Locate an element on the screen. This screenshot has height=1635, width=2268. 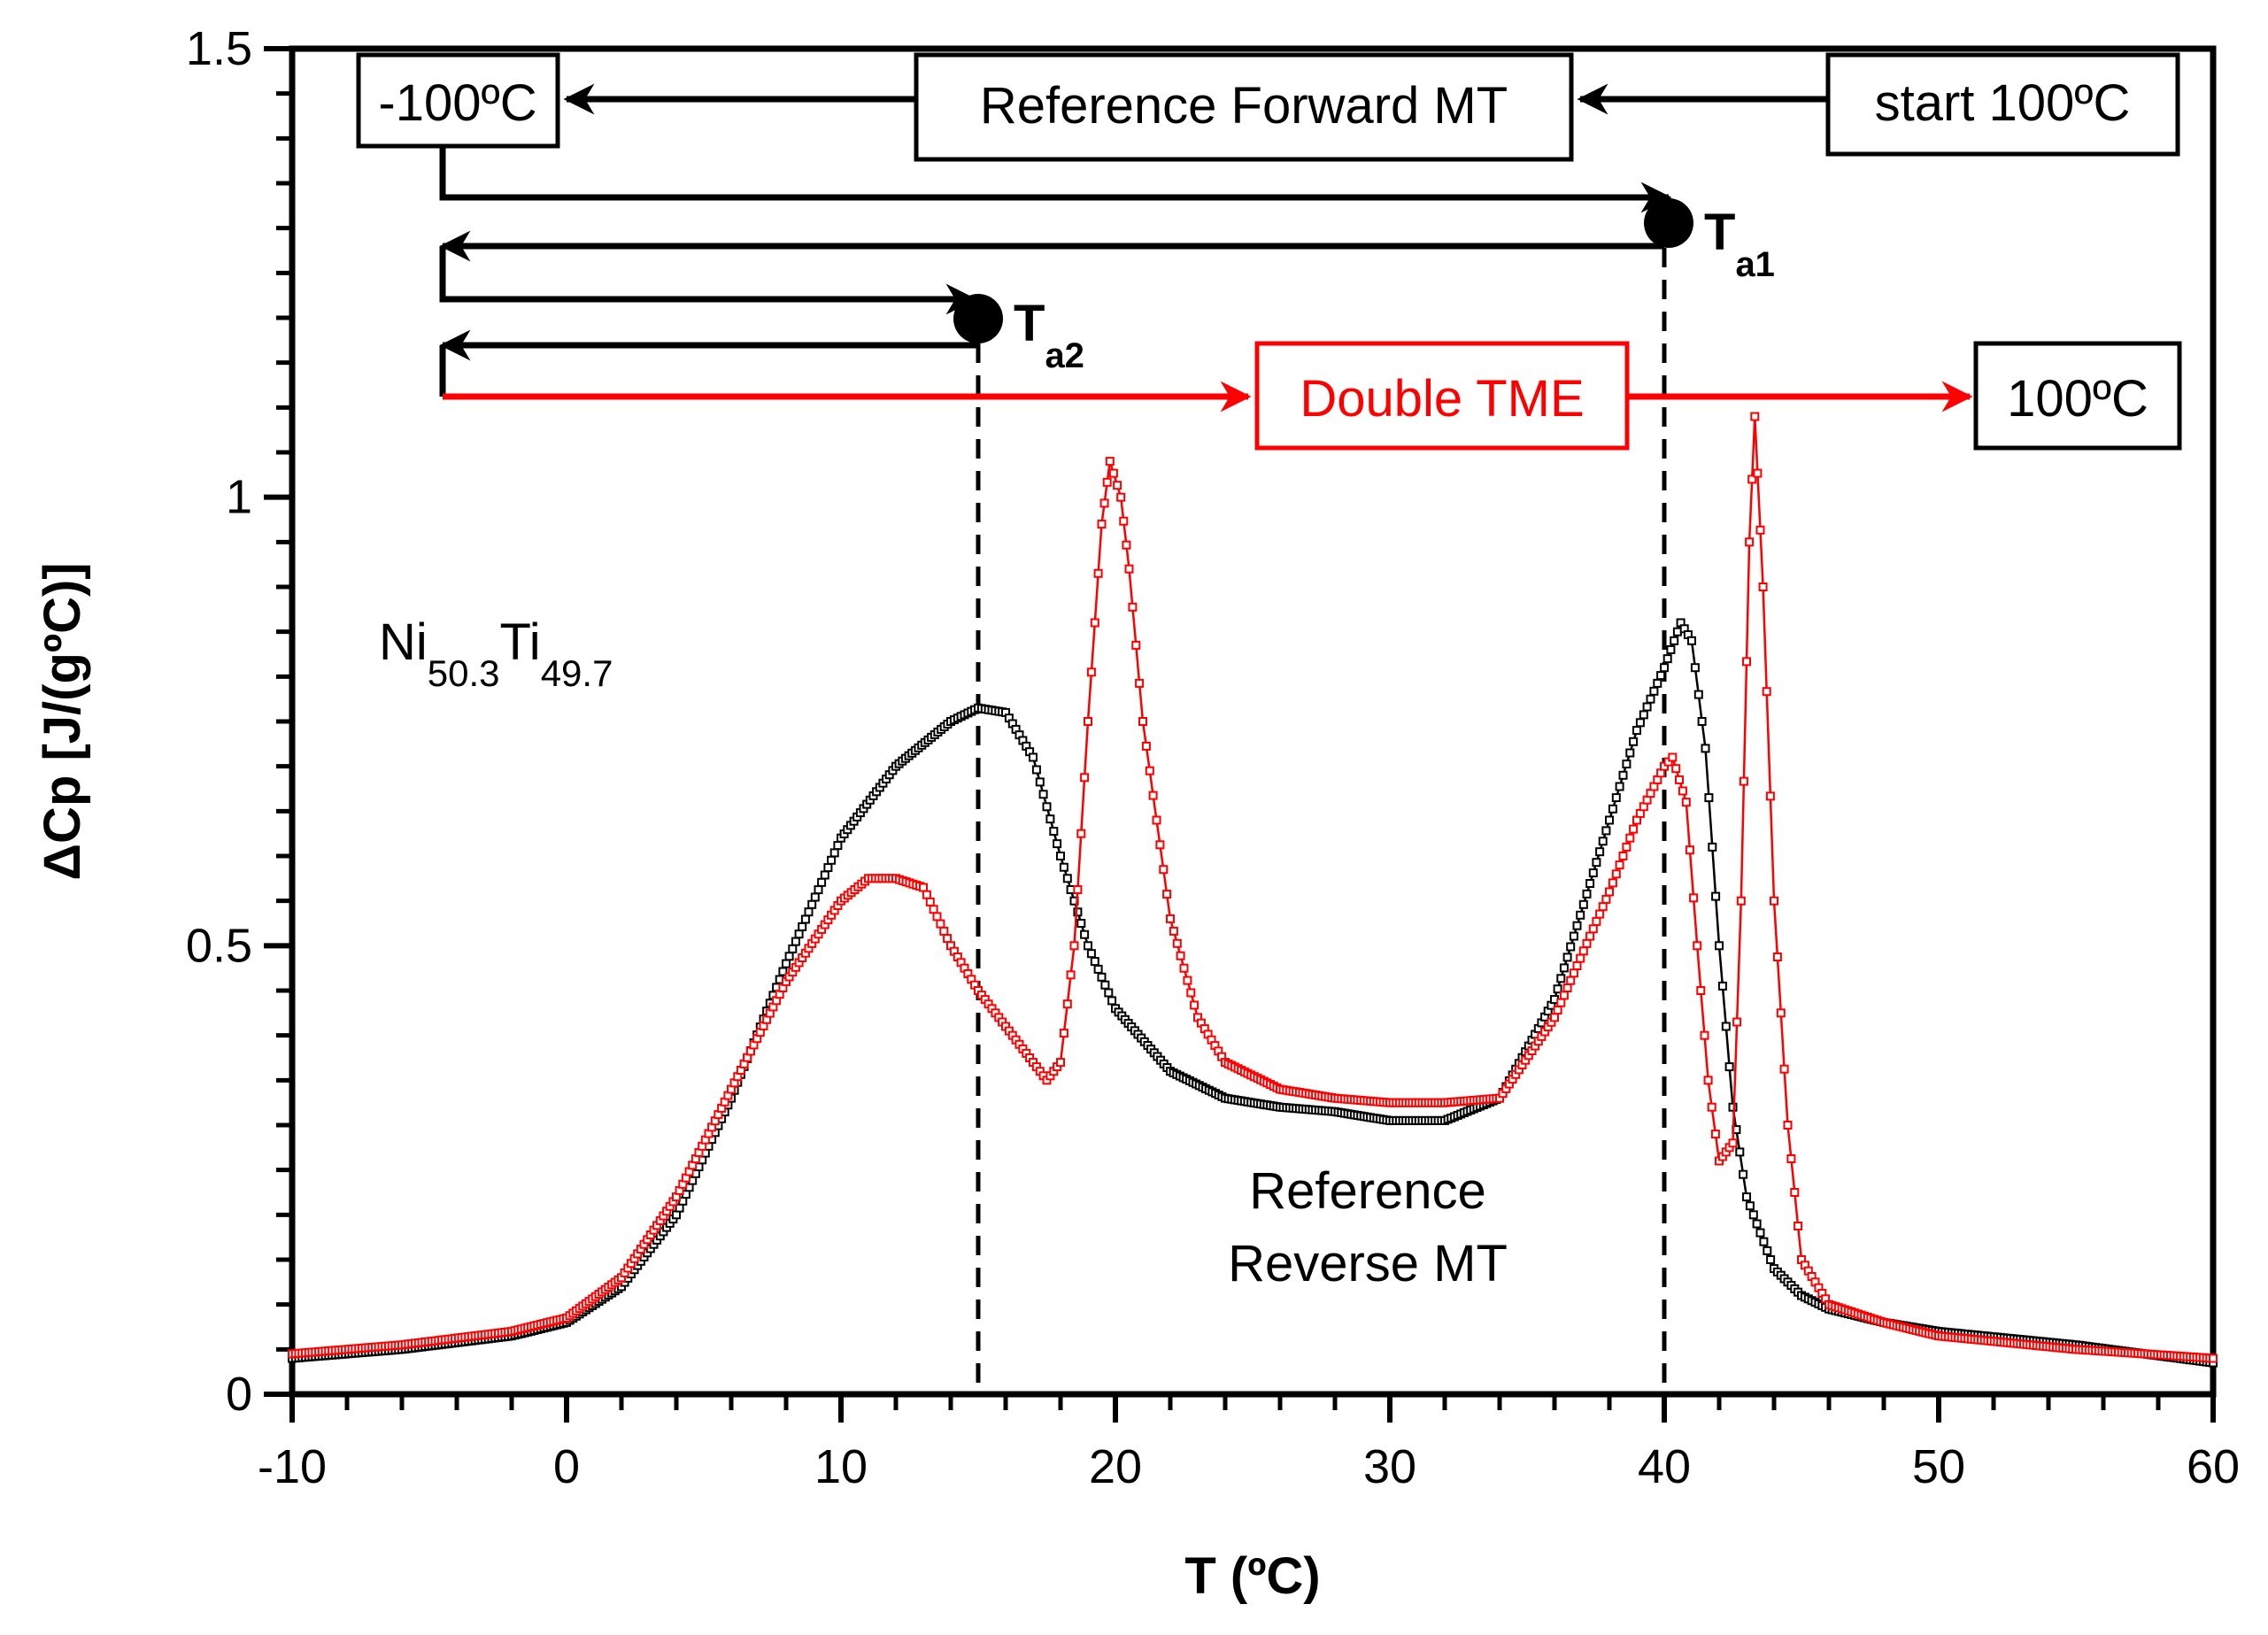
box-minus100: -100ºC is located at coordinates (458, 101).